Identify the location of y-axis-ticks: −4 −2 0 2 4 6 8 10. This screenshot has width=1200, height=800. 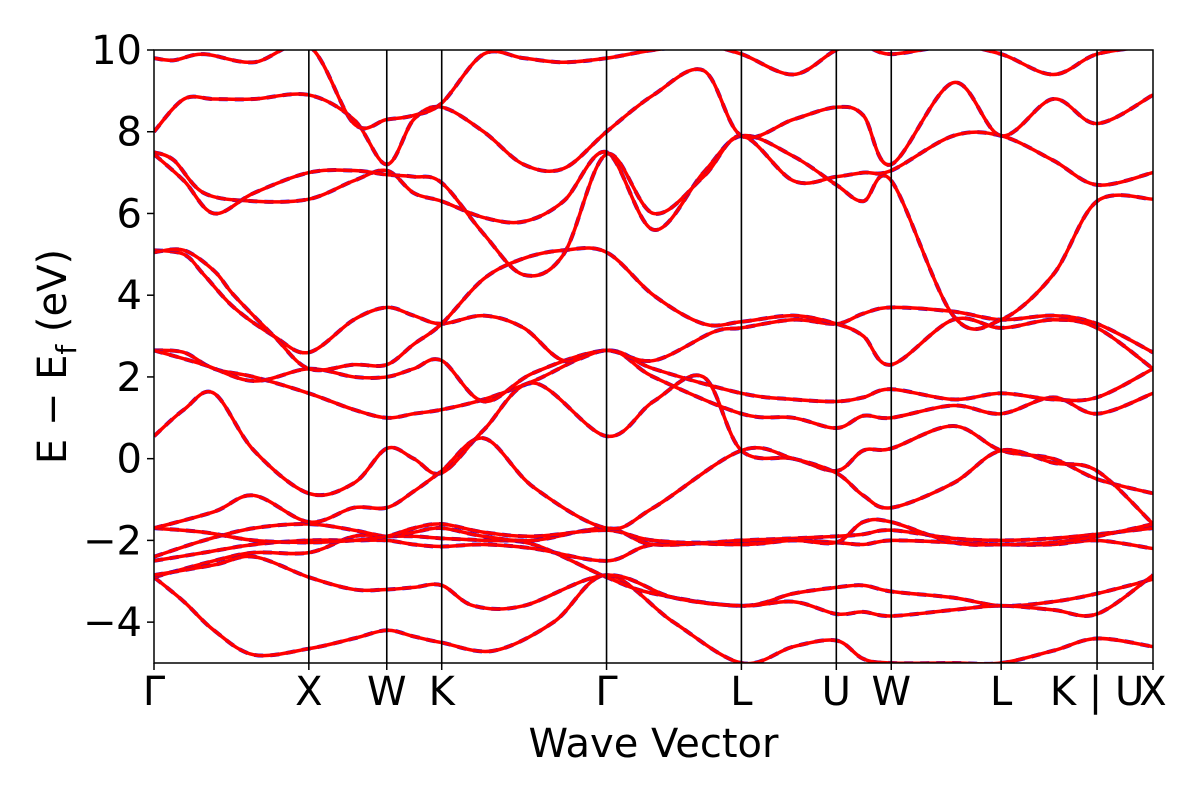
(118, 337).